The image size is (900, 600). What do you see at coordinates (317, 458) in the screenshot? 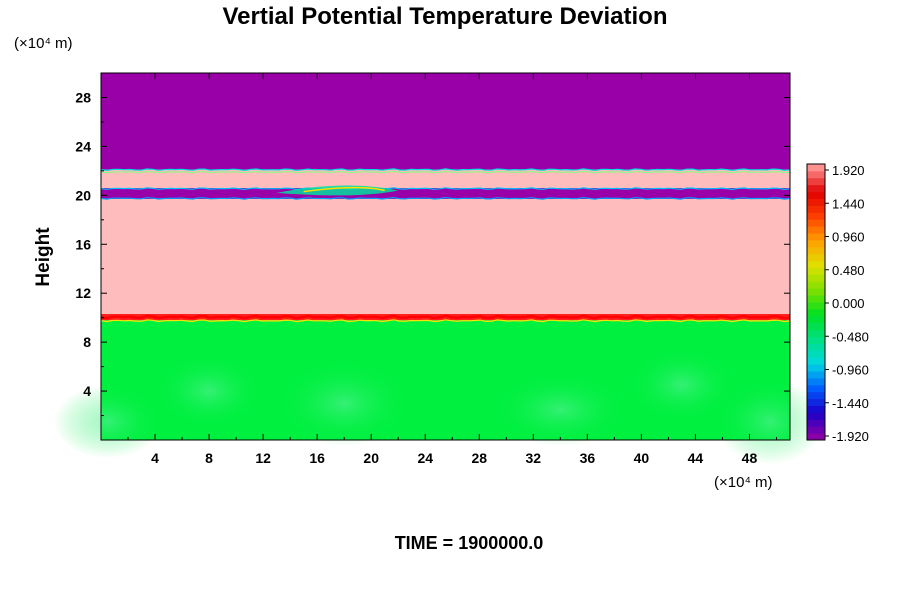
I see `x-tick-label-16: 16` at bounding box center [317, 458].